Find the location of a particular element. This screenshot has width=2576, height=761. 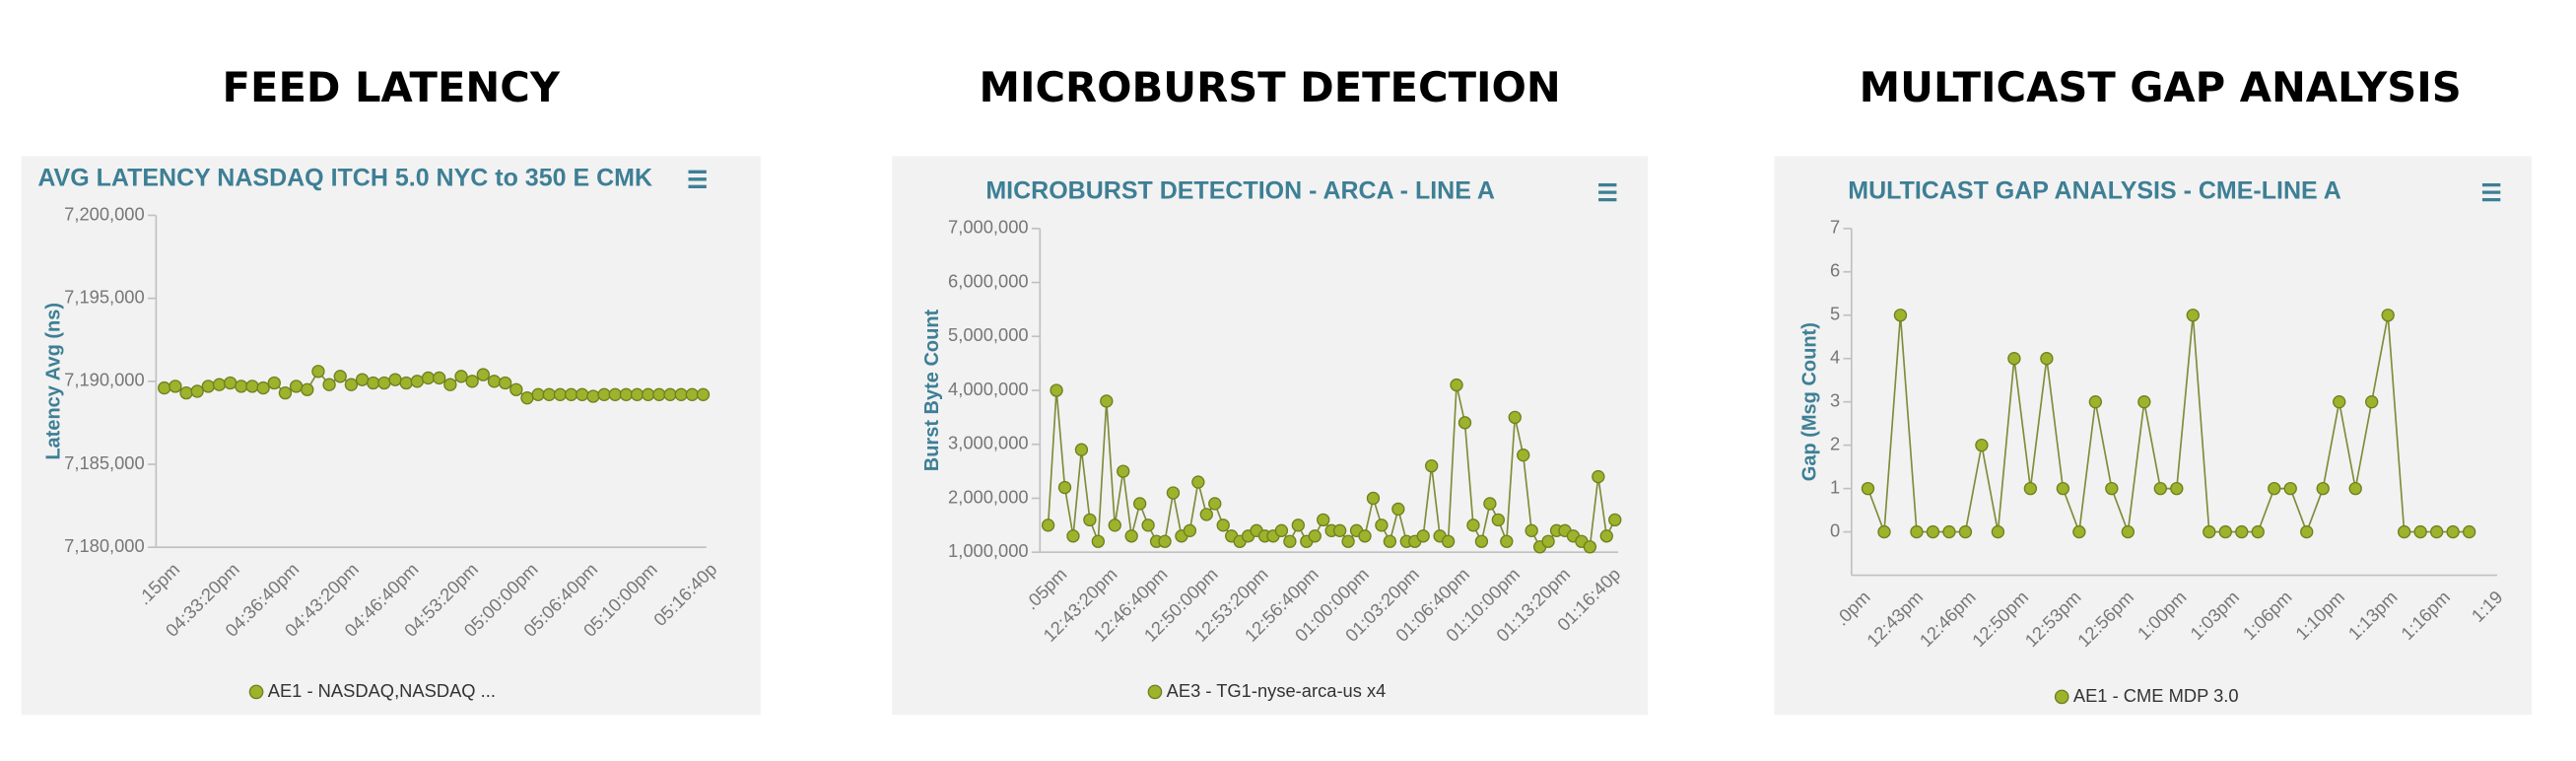

legend-label: AE1 - CME MDP 3.0 is located at coordinates (2156, 695).